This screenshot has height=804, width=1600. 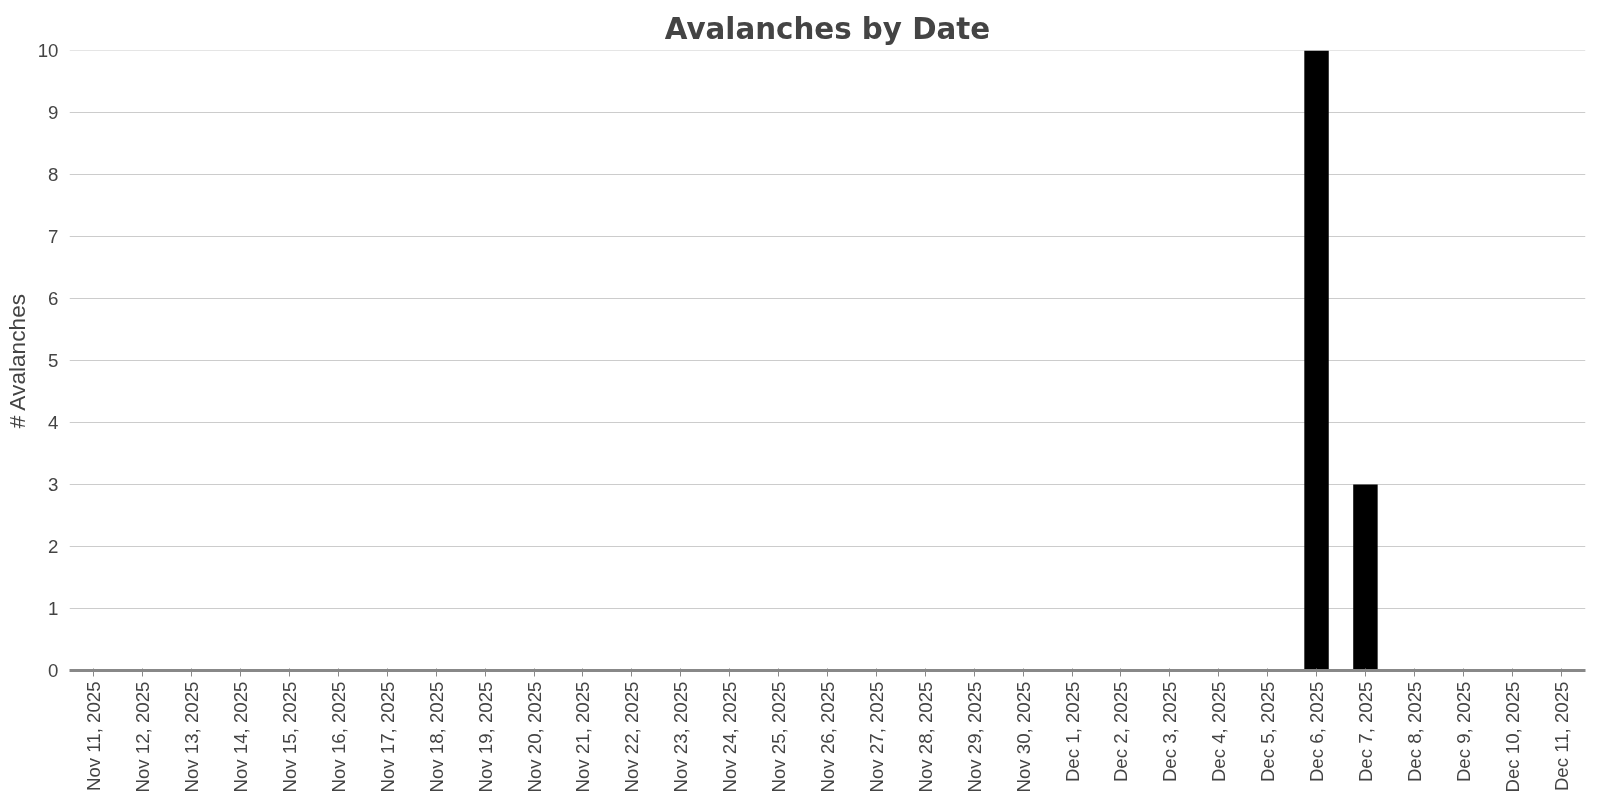 I want to click on x-tick-label: Dec 6, 2025, so click(x=1317, y=732).